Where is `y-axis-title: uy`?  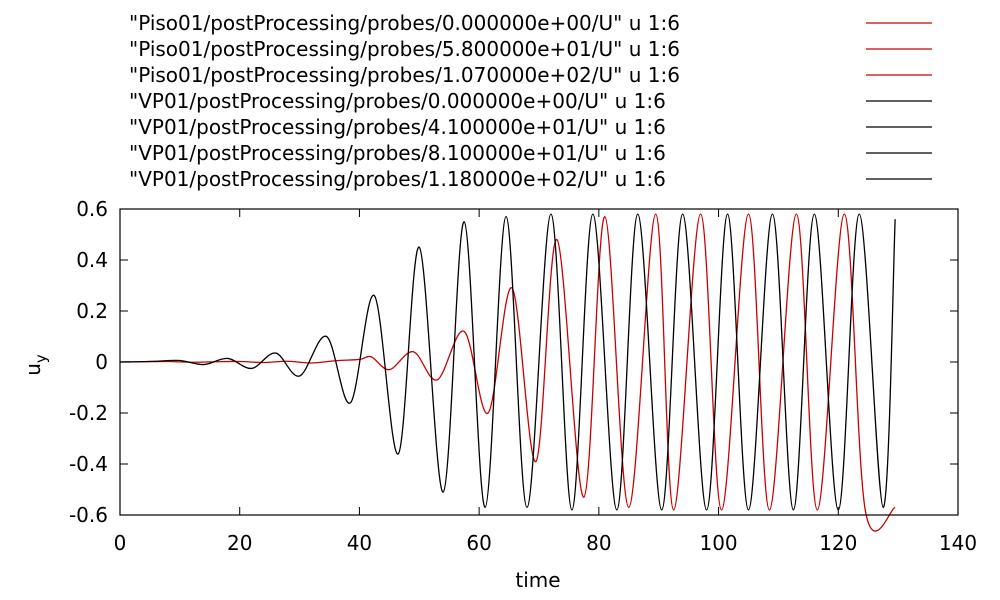 y-axis-title: uy is located at coordinates (35, 365).